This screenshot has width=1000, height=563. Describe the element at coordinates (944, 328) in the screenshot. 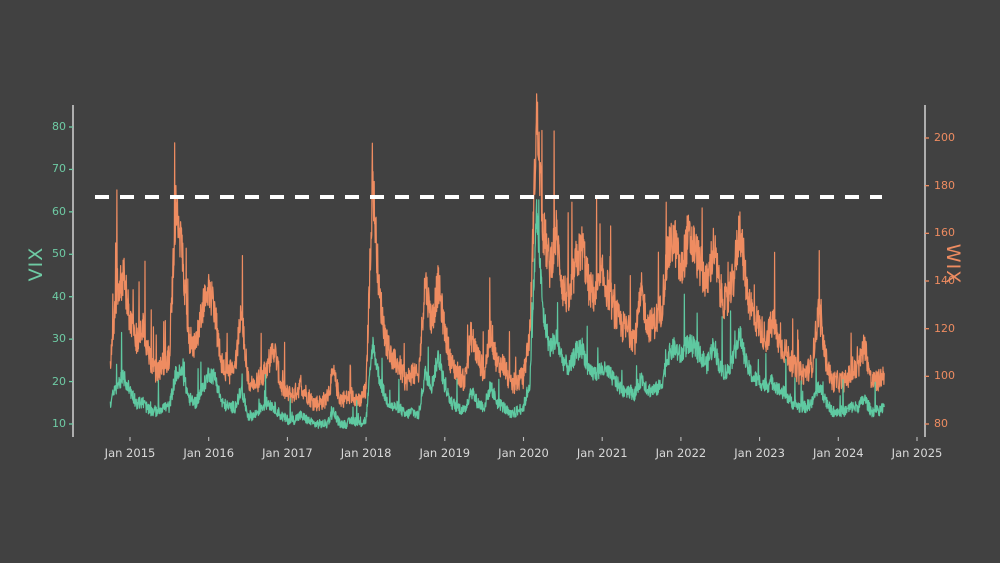

I see `y-axis-right-tick-label: 120` at that location.